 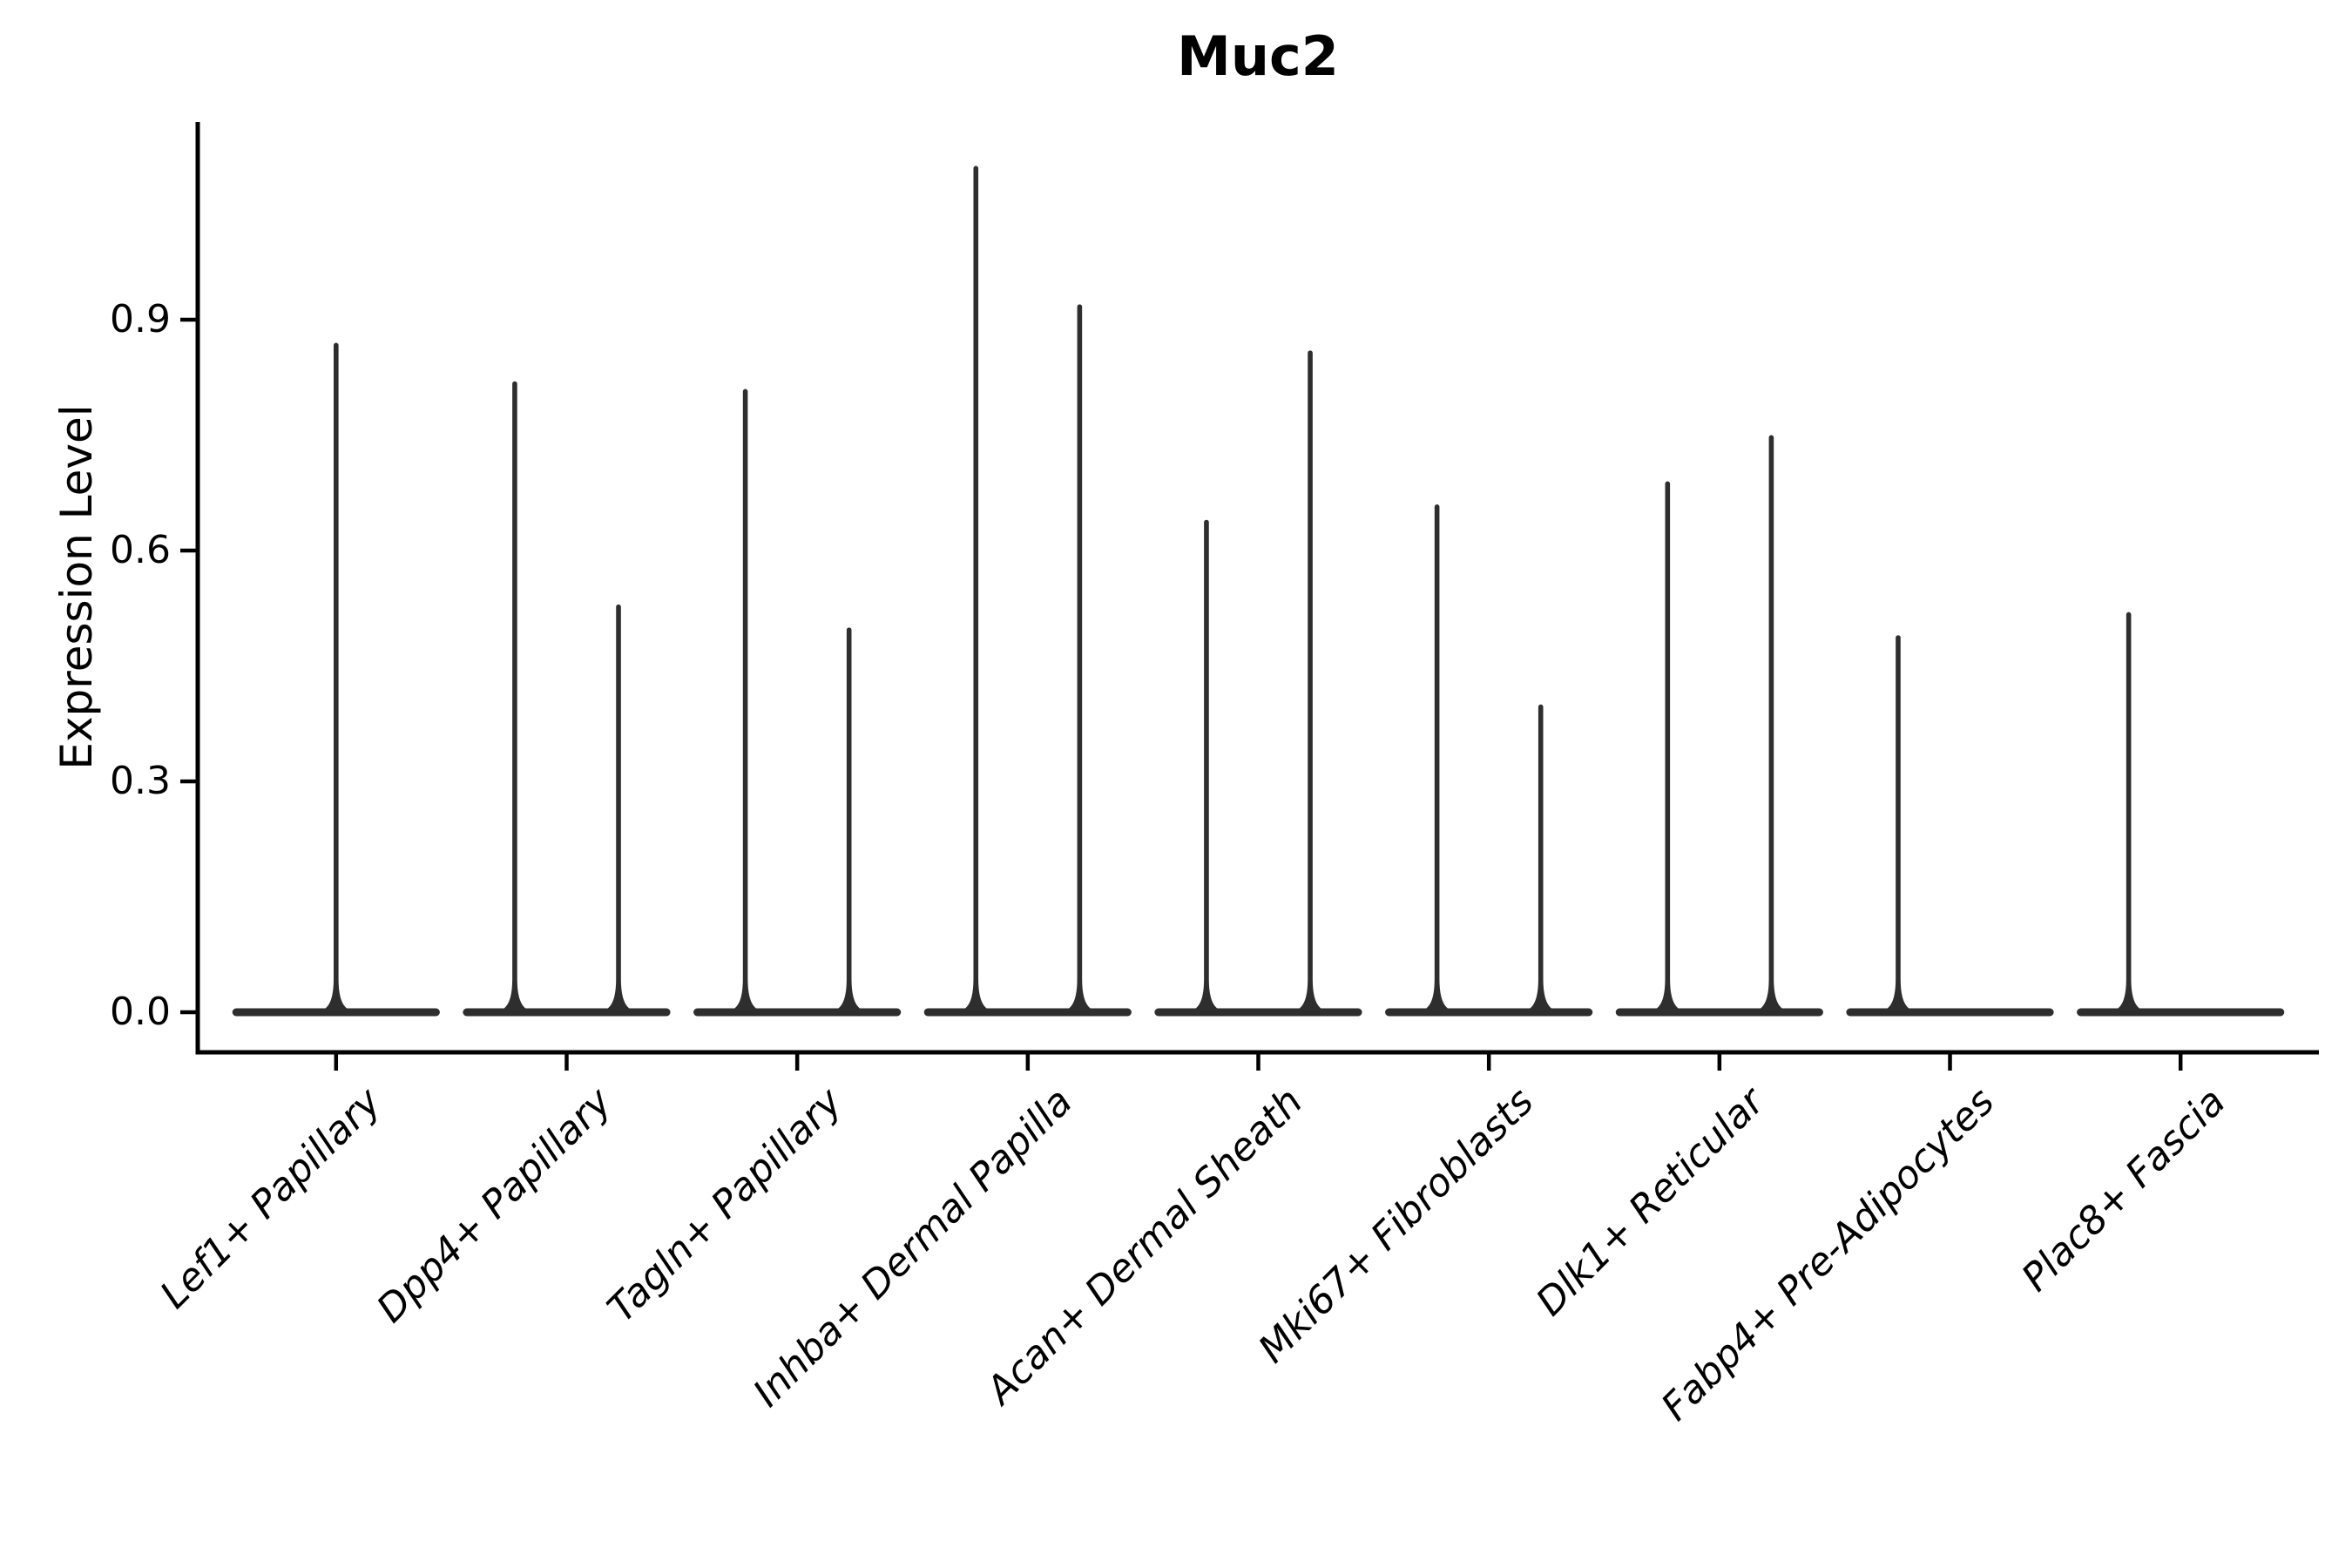 What do you see at coordinates (140, 1012) in the screenshot?
I see `y-tick-label-0.0: 0.0` at bounding box center [140, 1012].